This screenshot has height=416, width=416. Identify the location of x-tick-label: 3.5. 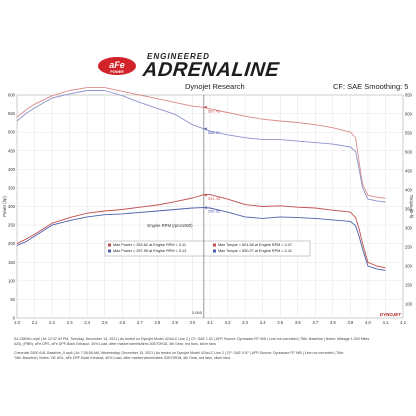
(280, 322).